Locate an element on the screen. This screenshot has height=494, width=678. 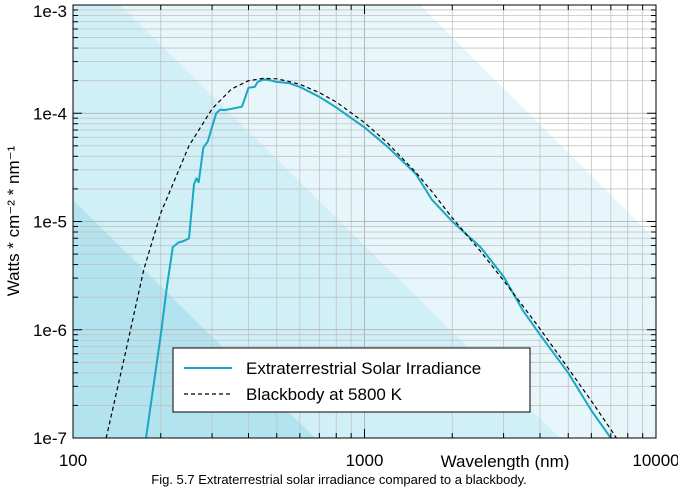
legend-box is located at coordinates (351, 380).